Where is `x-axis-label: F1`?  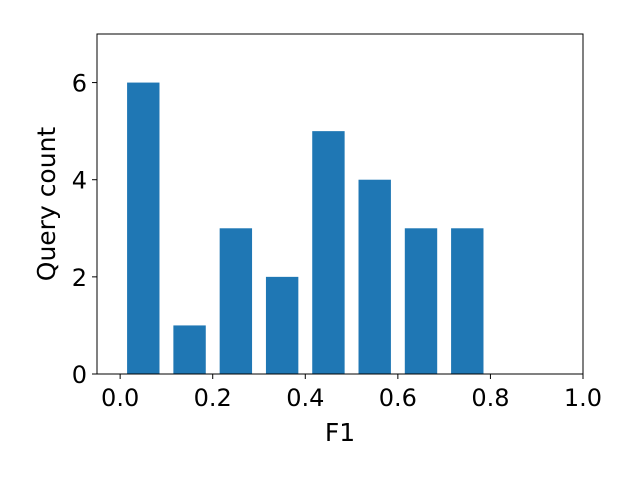 x-axis-label: F1 is located at coordinates (340, 432).